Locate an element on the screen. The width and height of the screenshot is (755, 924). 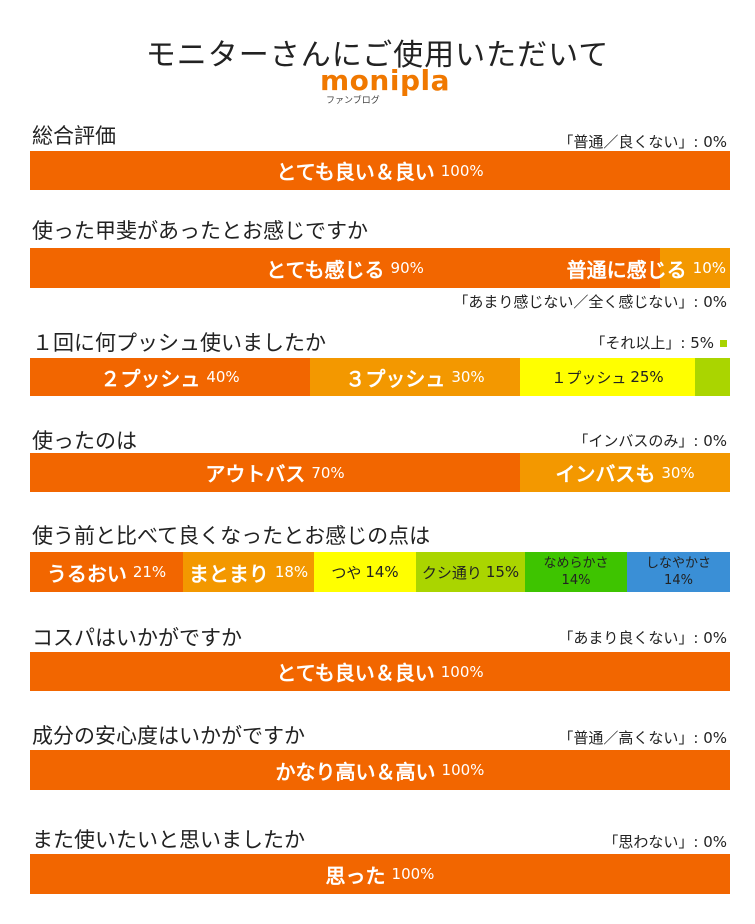
bar-segment: かなり高い＆高い 100% is located at coordinates (380, 770).